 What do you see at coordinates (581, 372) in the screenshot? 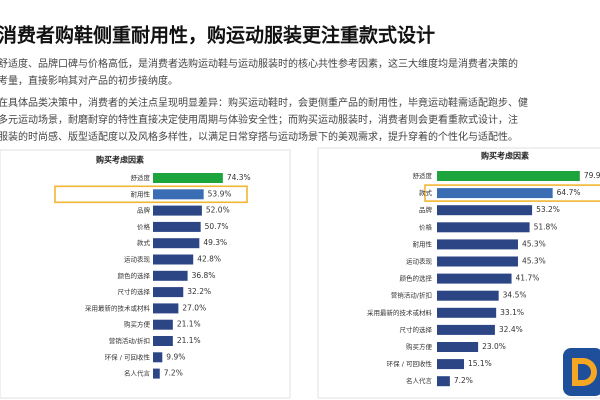
I see `logo` at bounding box center [581, 372].